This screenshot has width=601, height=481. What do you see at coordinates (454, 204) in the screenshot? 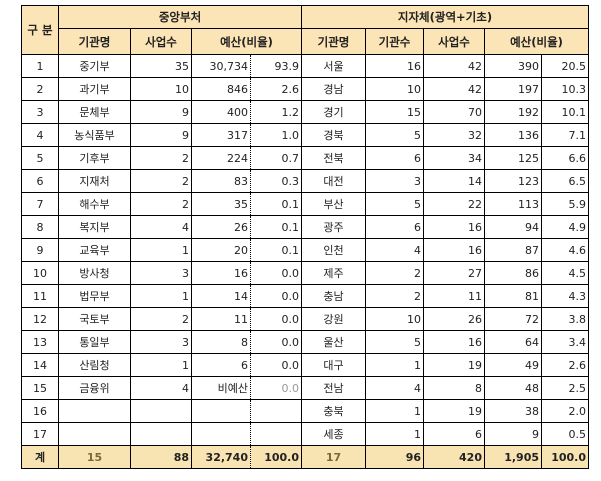
I see `cell-l-projects: 22` at bounding box center [454, 204].